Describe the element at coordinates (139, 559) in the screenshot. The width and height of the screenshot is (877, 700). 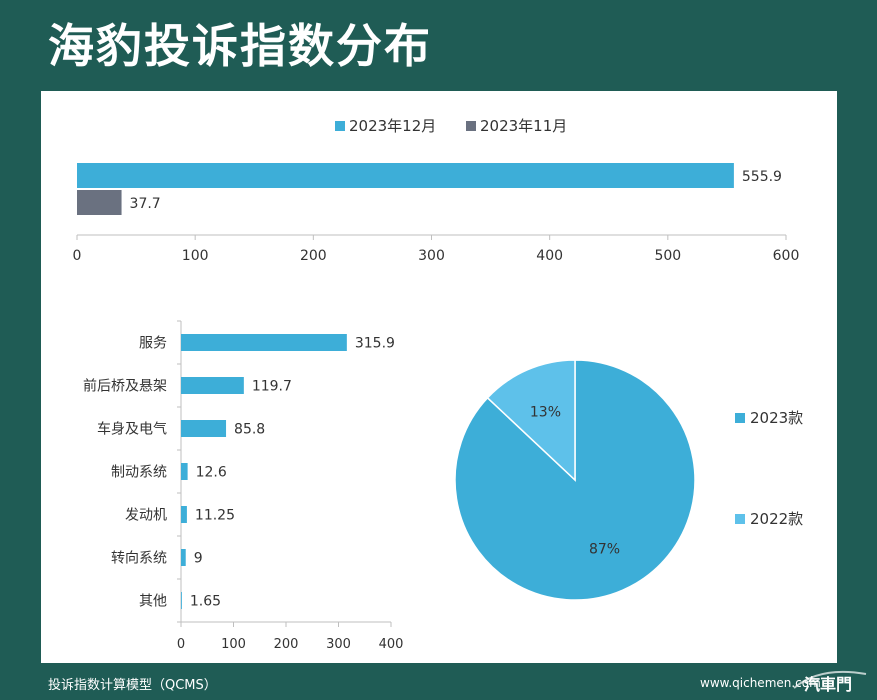
I see `category-label-5: 转向系统` at that location.